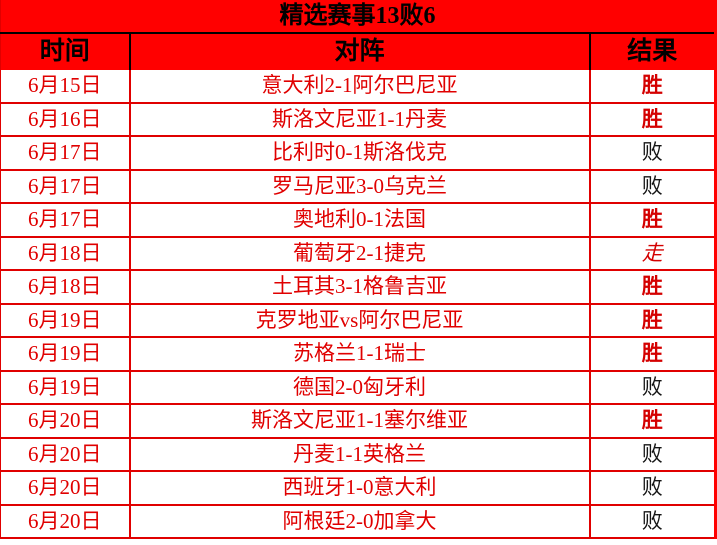 This screenshot has width=717, height=545. I want to click on table-row: 6月19日 克罗地亚vs阿尔巴尼亚 胜, so click(358, 320).